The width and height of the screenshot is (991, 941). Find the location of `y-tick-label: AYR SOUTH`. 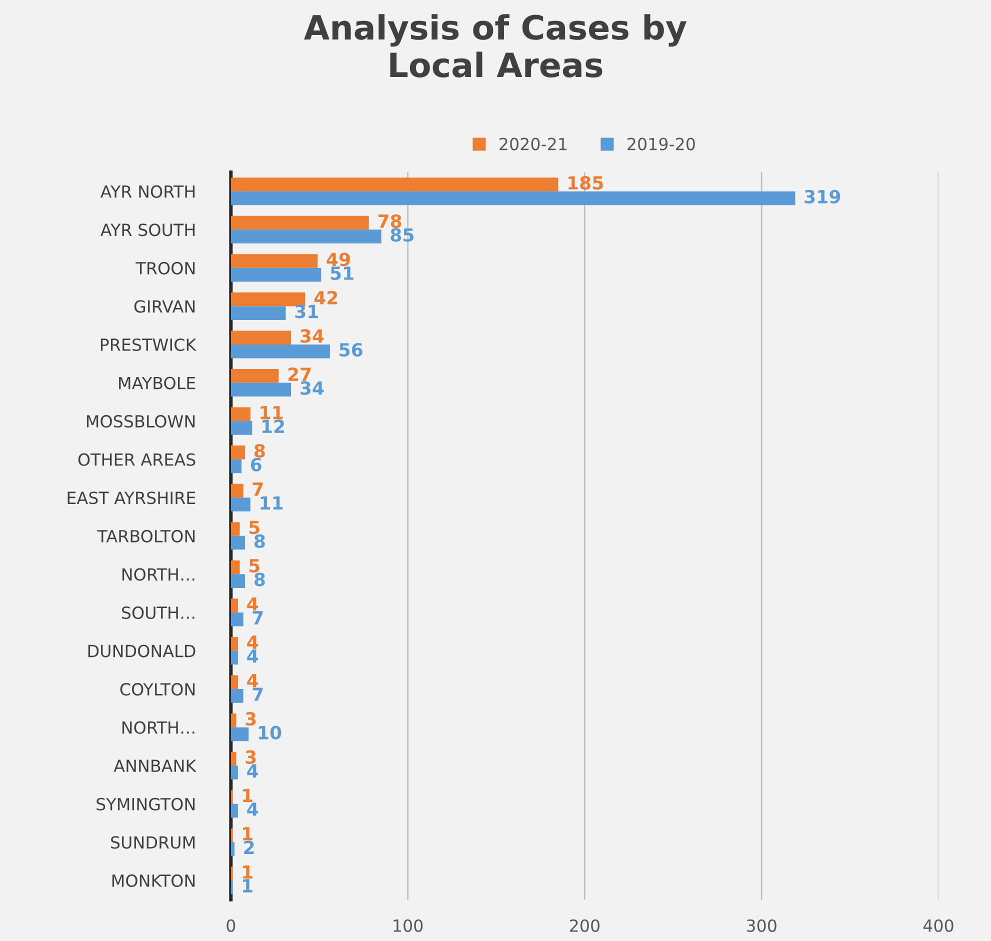

y-tick-label: AYR SOUTH is located at coordinates (147, 230).